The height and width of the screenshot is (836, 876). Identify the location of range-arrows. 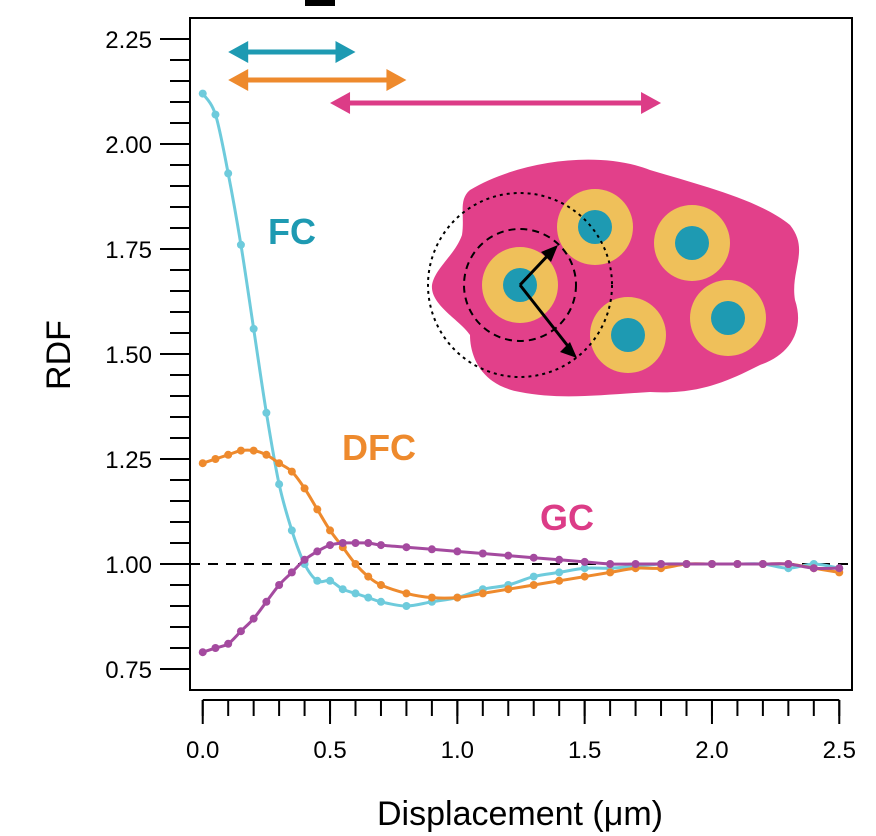
(445, 77).